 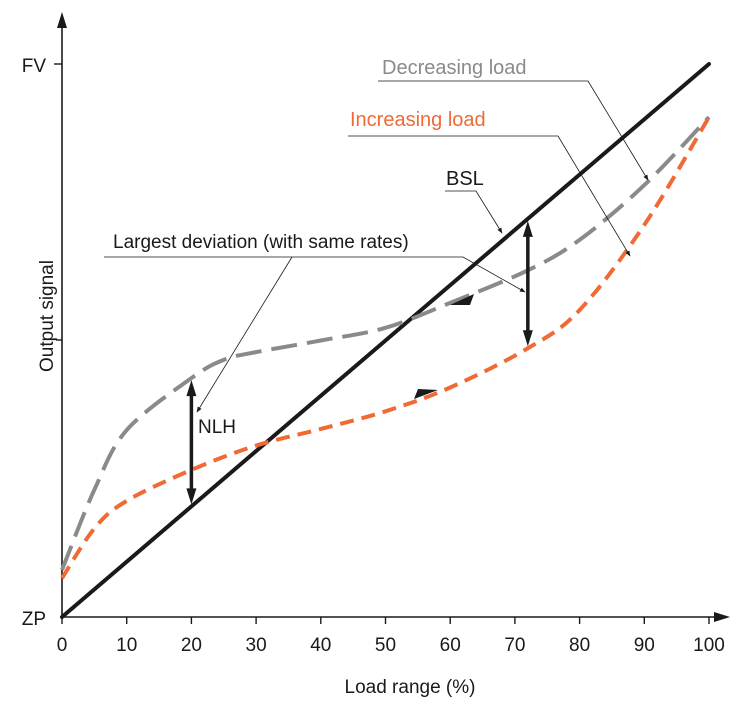 I want to click on zp-label: ZP, so click(x=34, y=619).